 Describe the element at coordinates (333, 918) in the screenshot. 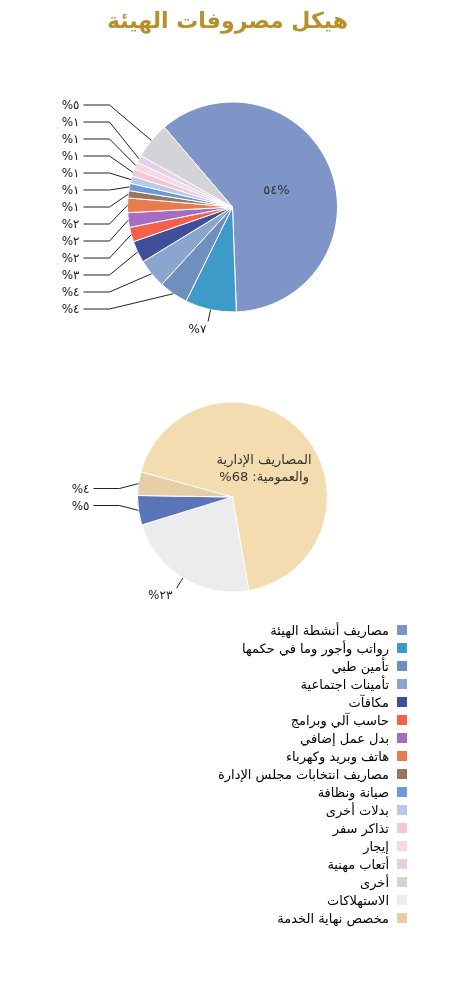

I see `legend-label: مخصص نهاية الخدمة` at that location.